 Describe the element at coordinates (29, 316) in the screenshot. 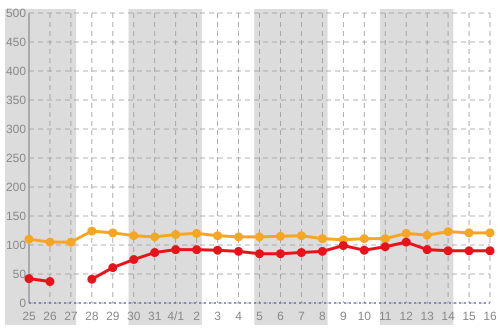

I see `x-tick-label: 25` at that location.